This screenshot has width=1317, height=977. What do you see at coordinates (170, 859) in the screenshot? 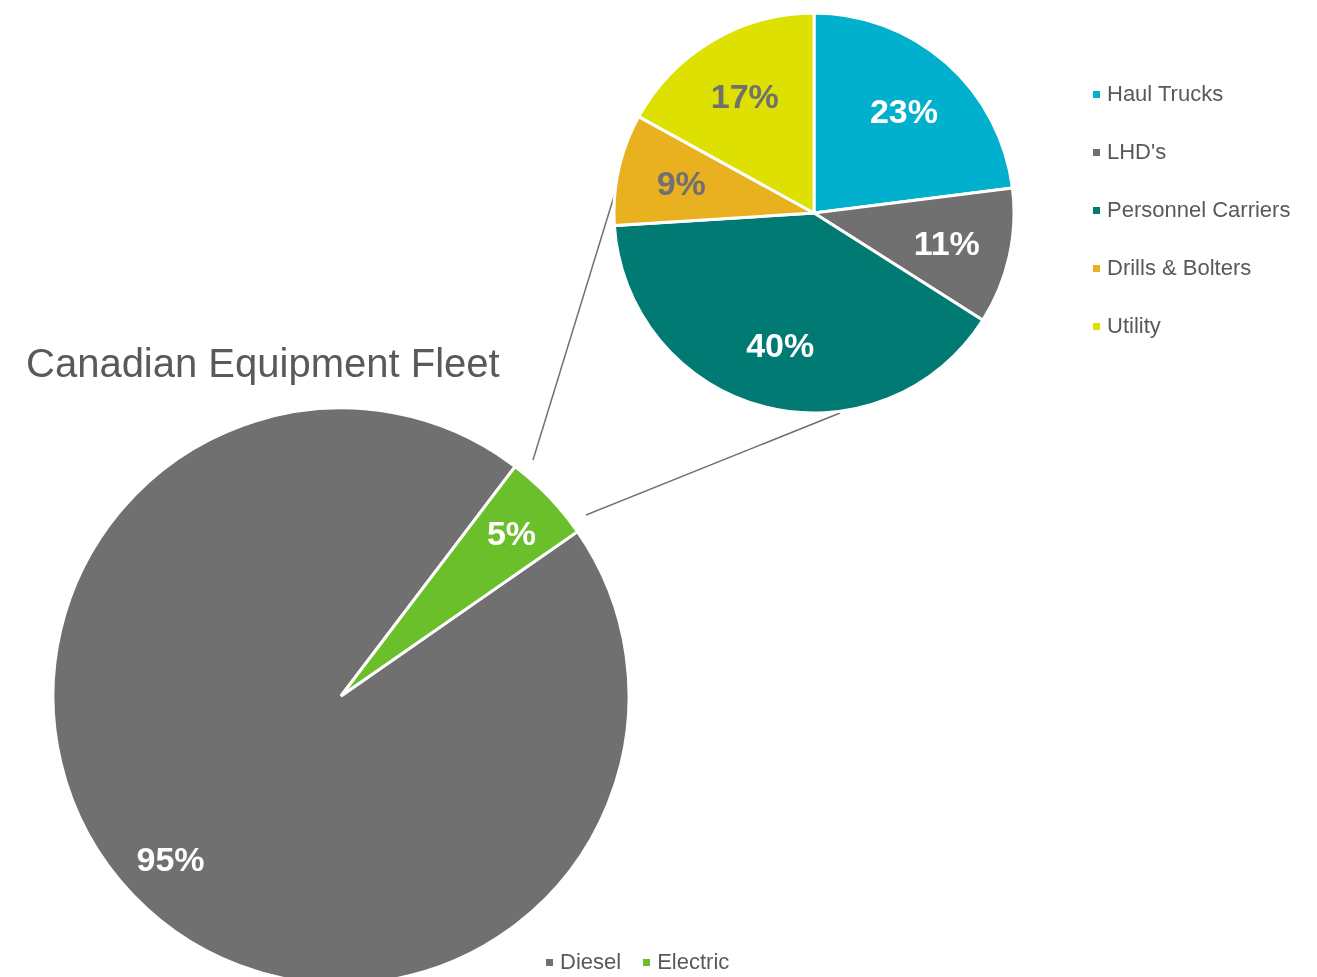
I see `data-label: 95%` at bounding box center [170, 859].